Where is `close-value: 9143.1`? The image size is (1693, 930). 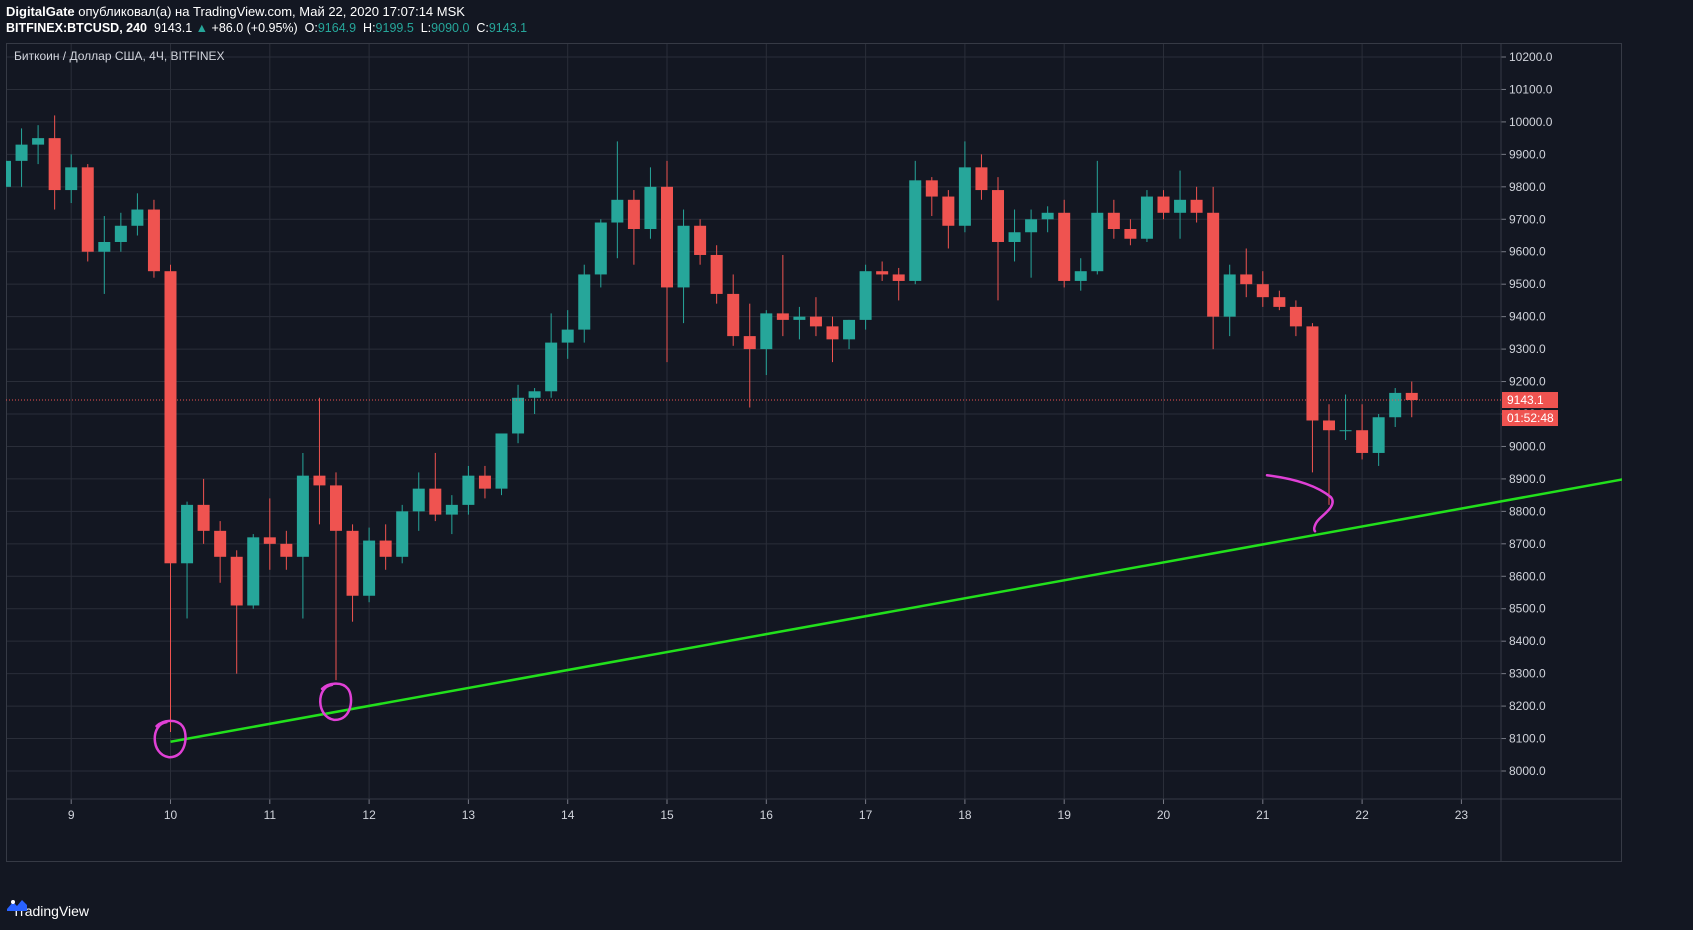 close-value: 9143.1 is located at coordinates (508, 28).